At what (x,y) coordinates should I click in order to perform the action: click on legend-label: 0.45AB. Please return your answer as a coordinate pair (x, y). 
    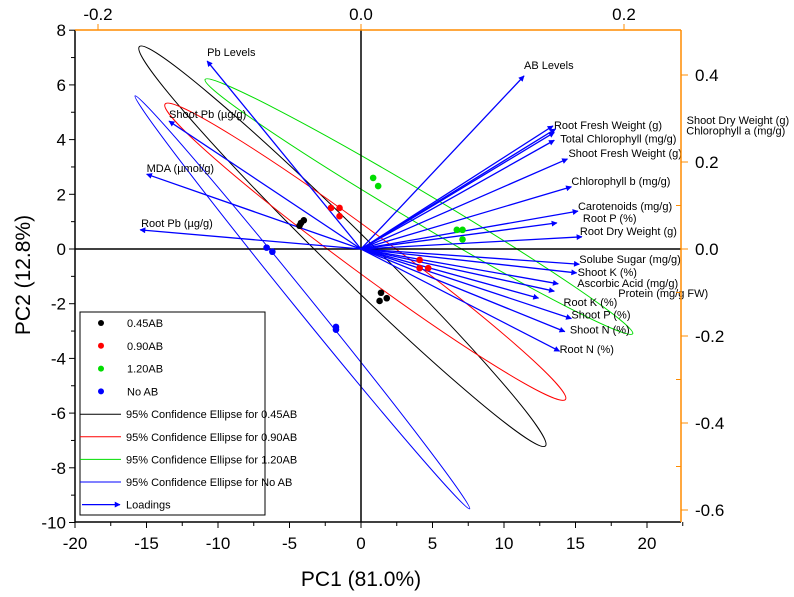
    Looking at the image, I should click on (145, 324).